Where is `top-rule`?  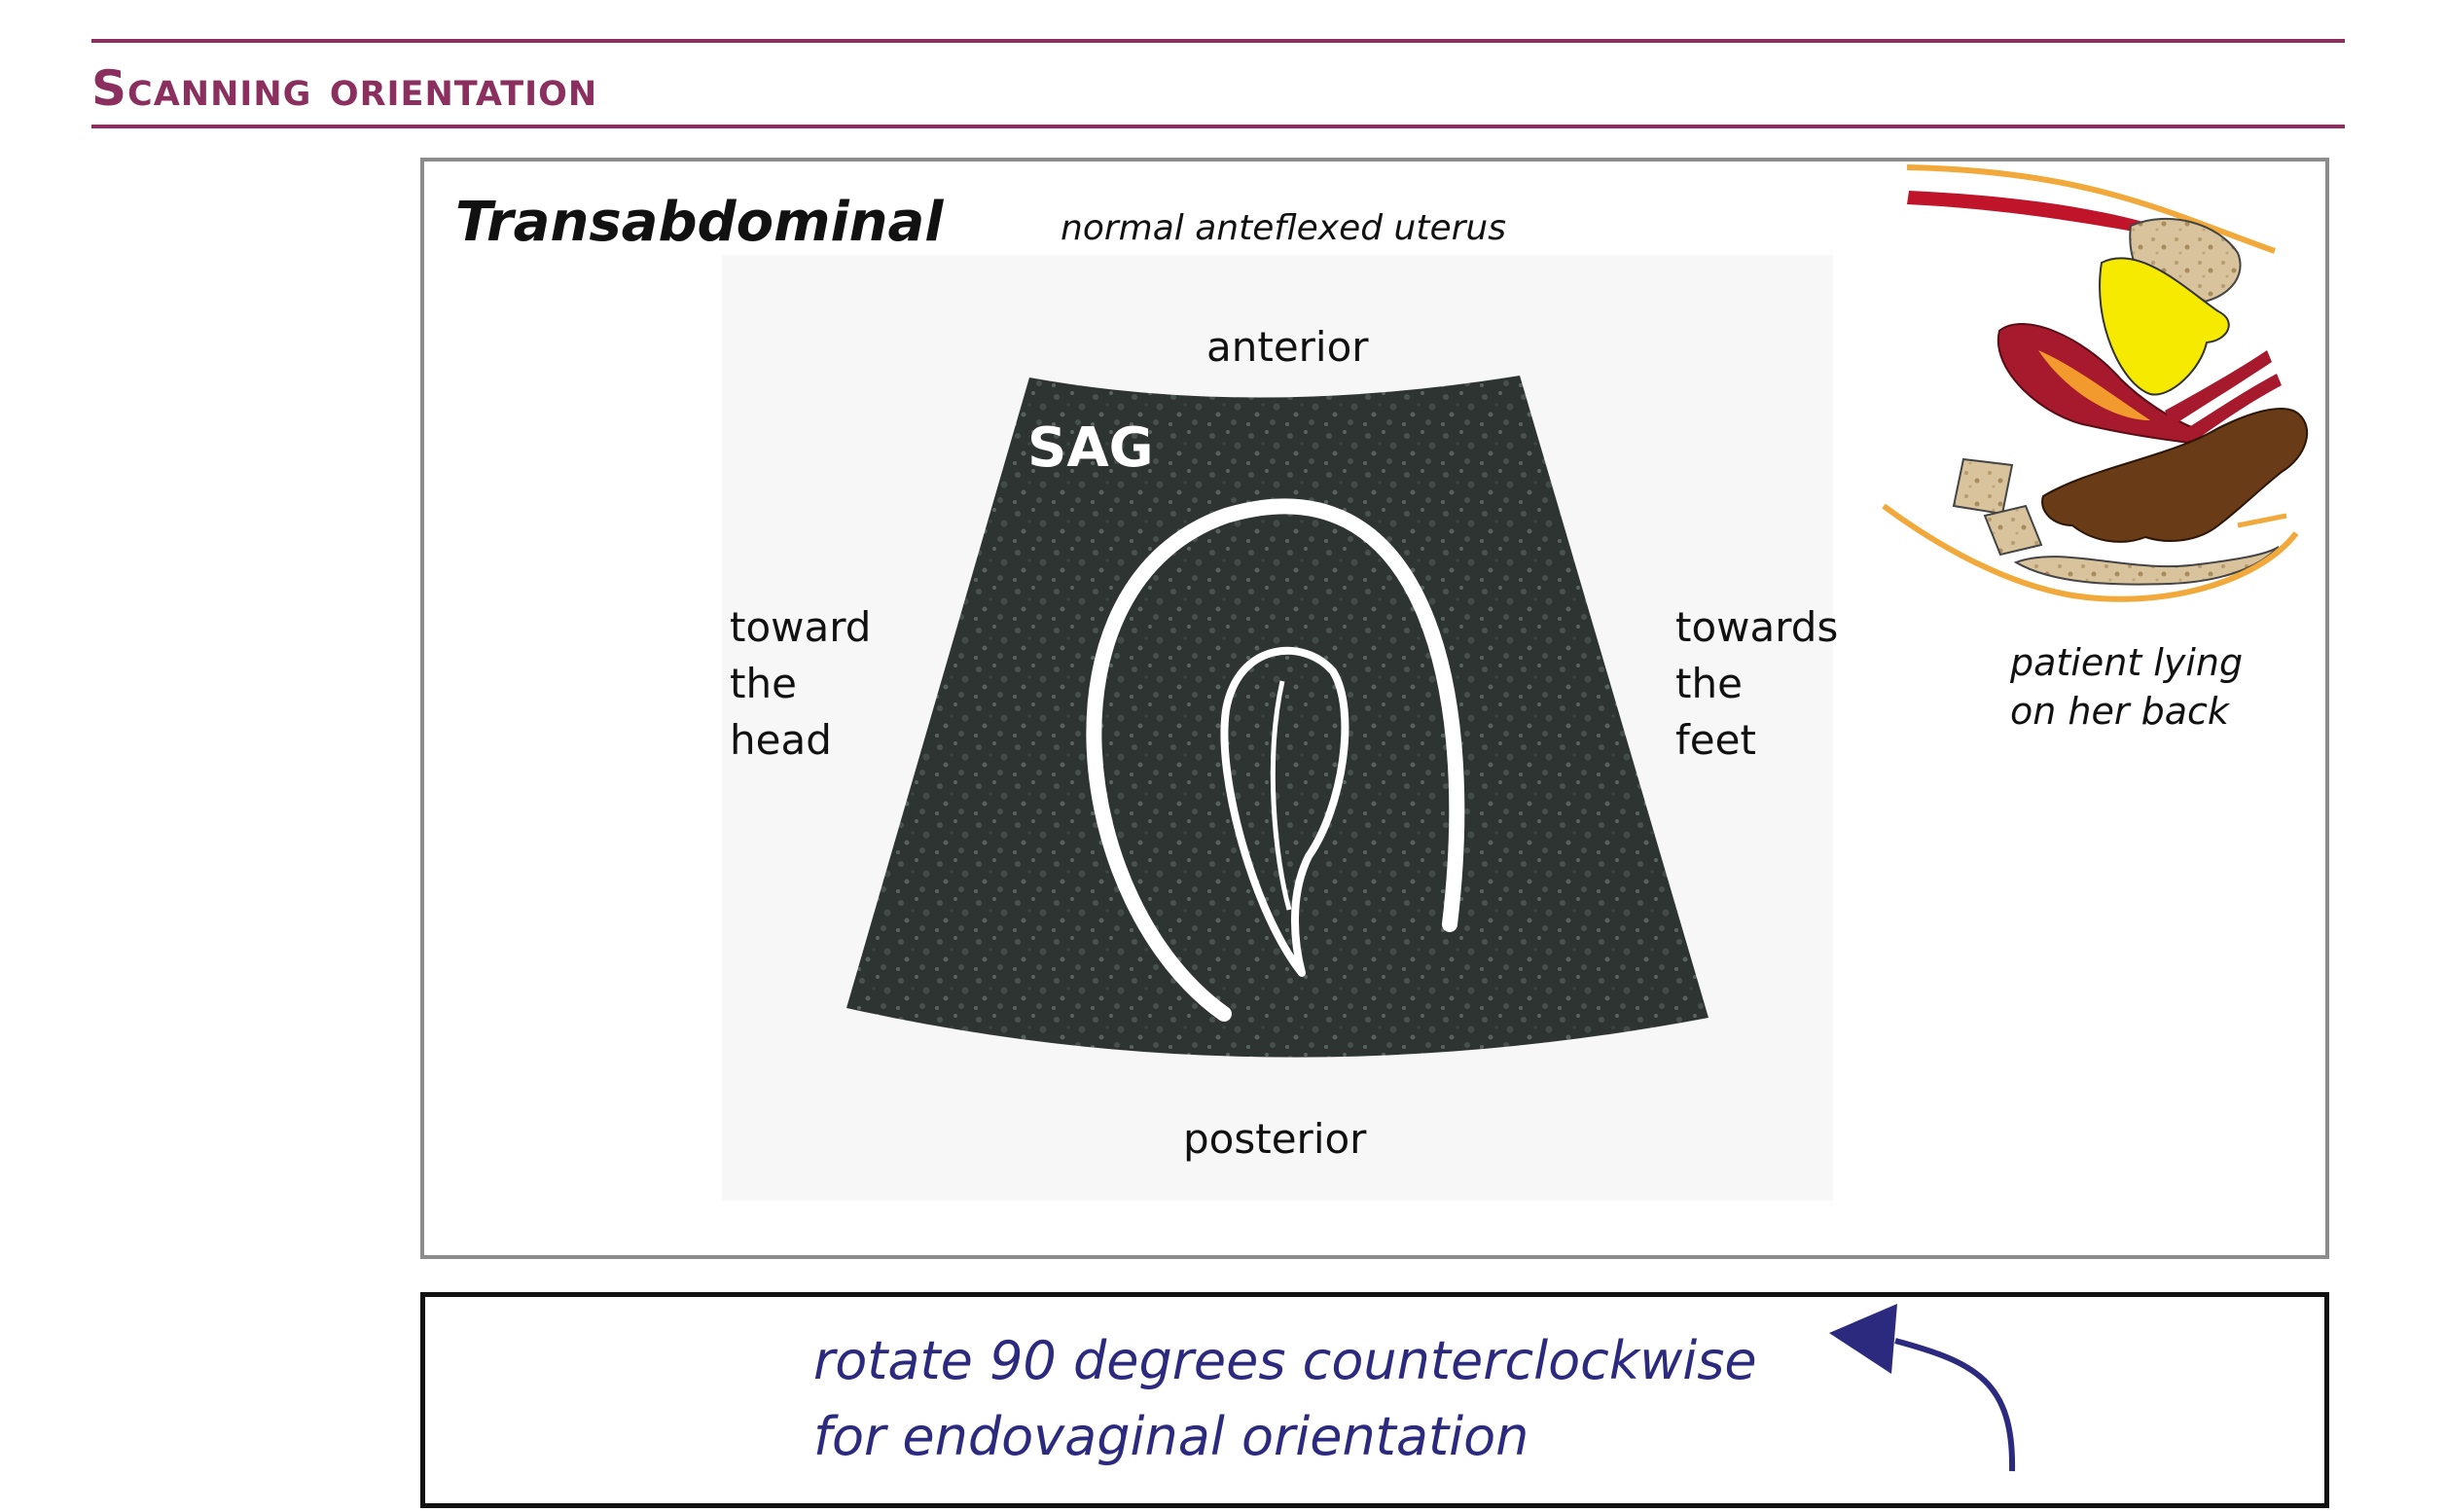 top-rule is located at coordinates (1218, 41).